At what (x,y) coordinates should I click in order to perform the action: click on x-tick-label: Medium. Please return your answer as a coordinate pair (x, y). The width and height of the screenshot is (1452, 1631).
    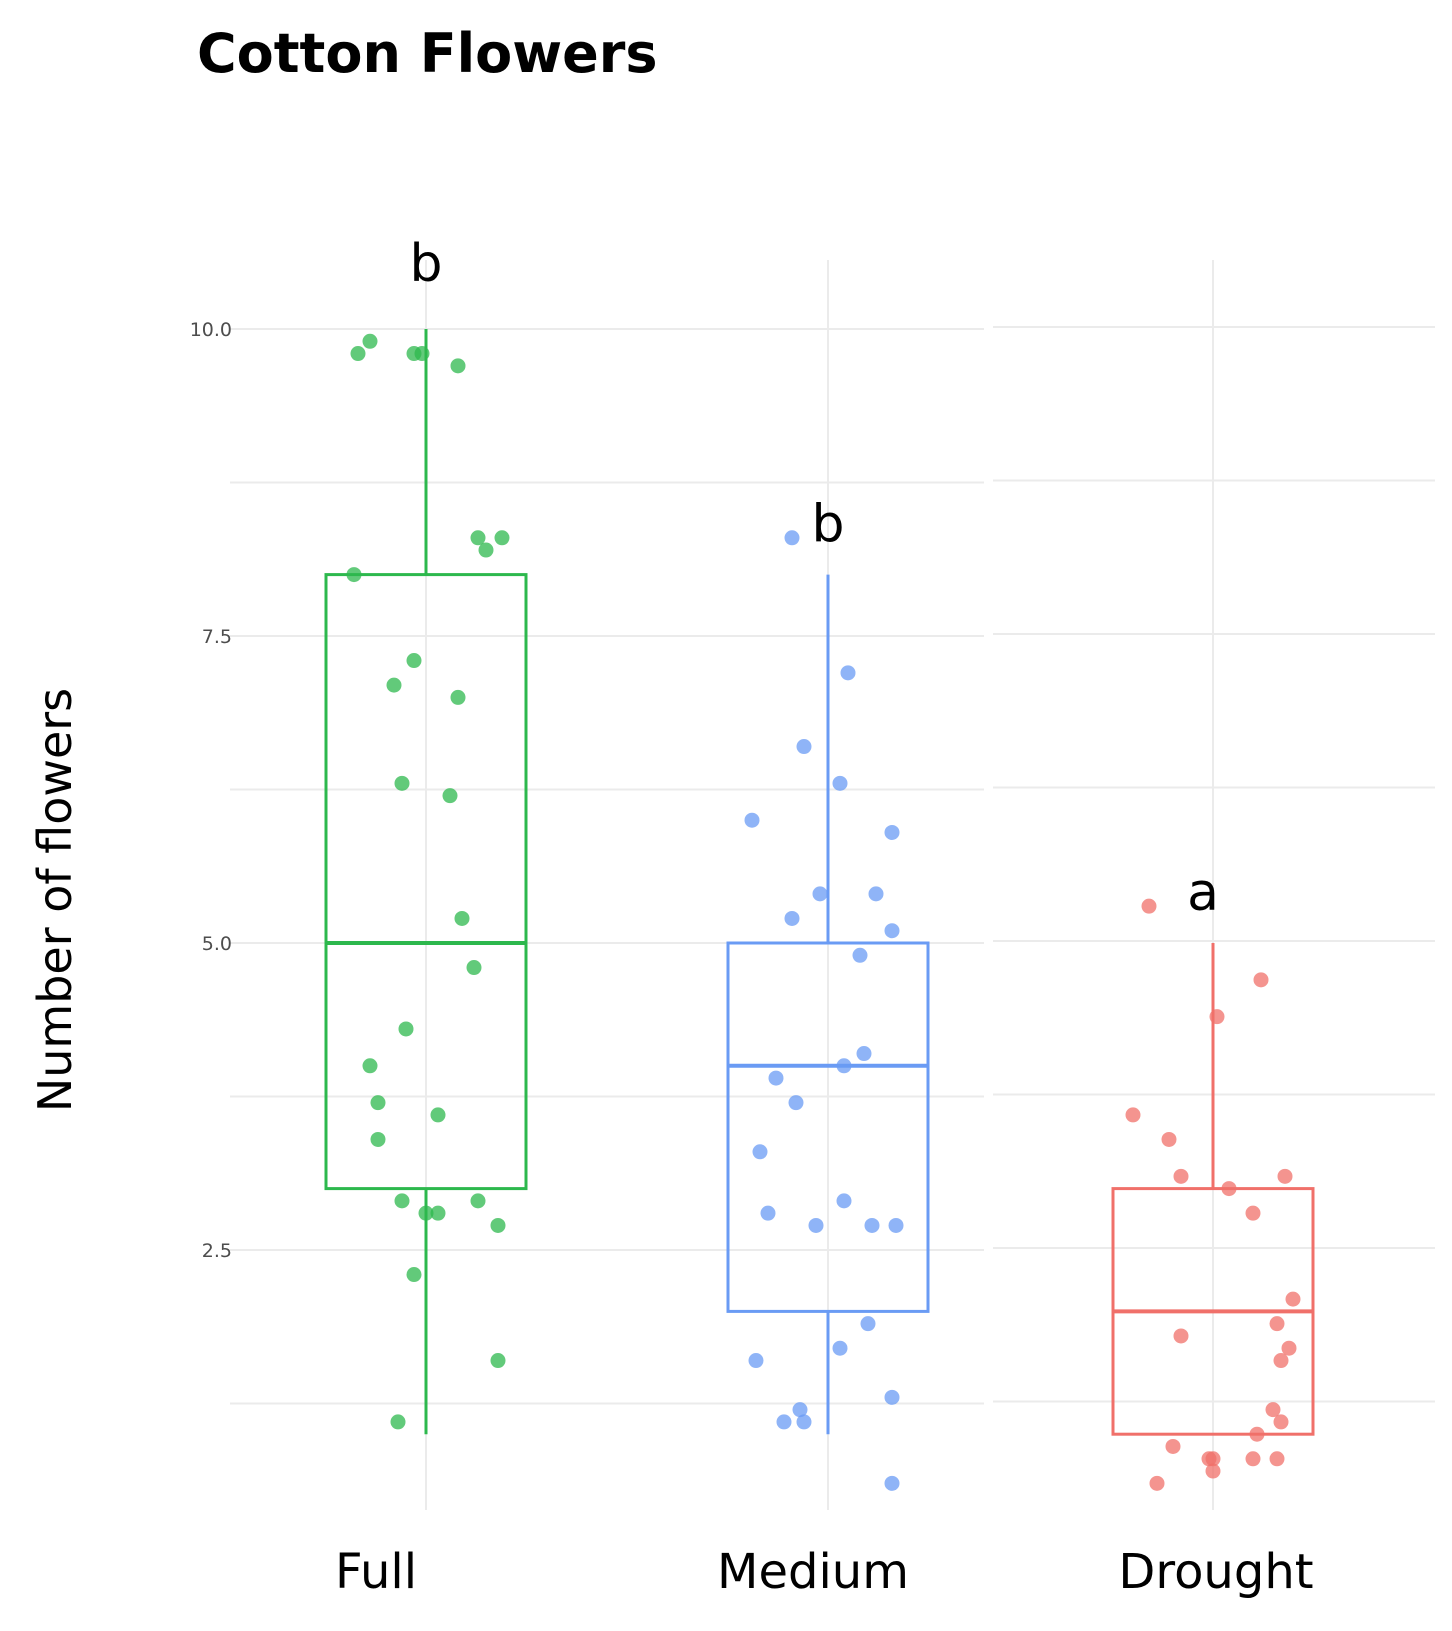
    Looking at the image, I should click on (813, 1572).